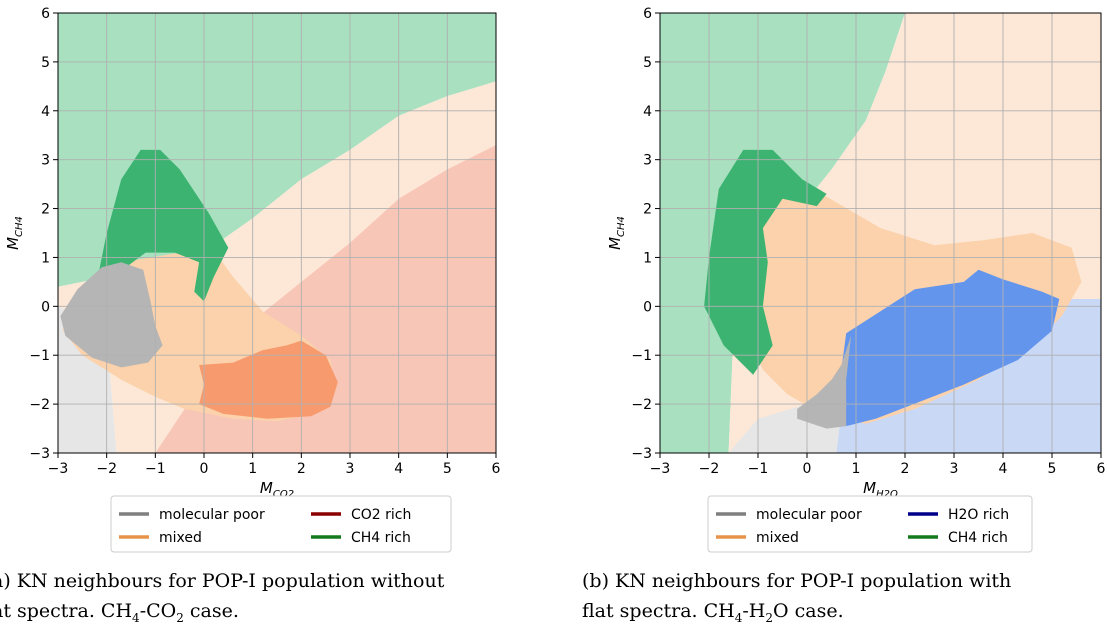  I want to click on caption-a-sub2: 2, so click(180, 617).